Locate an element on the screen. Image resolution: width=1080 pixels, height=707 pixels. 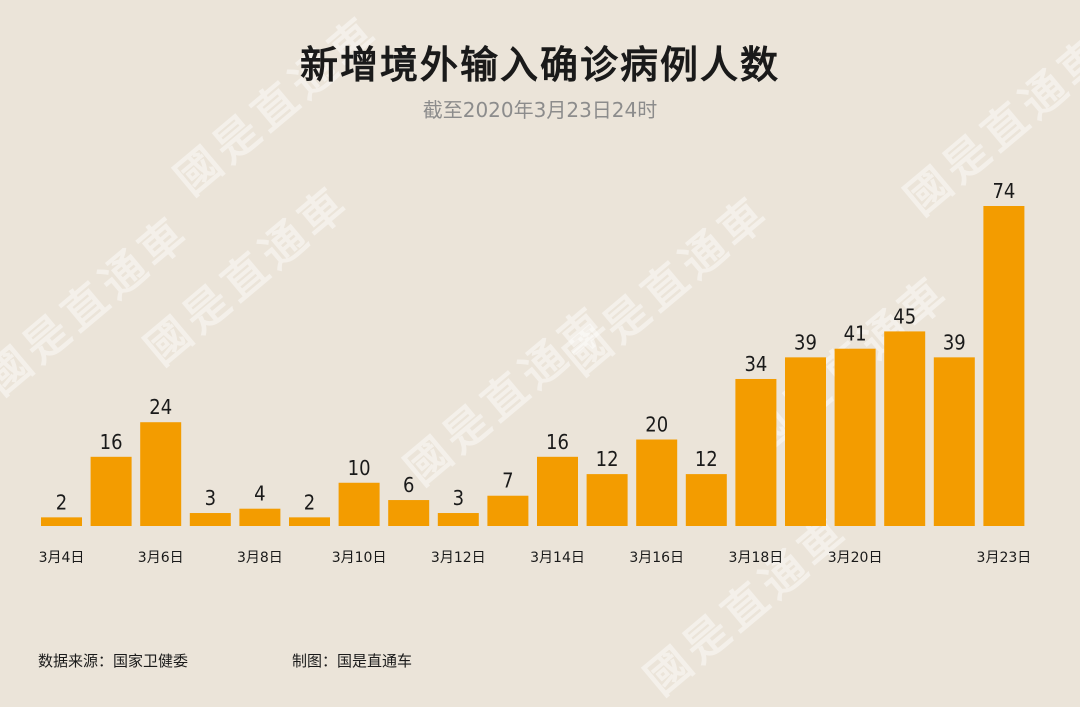
data-label: 24 is located at coordinates (160, 407).